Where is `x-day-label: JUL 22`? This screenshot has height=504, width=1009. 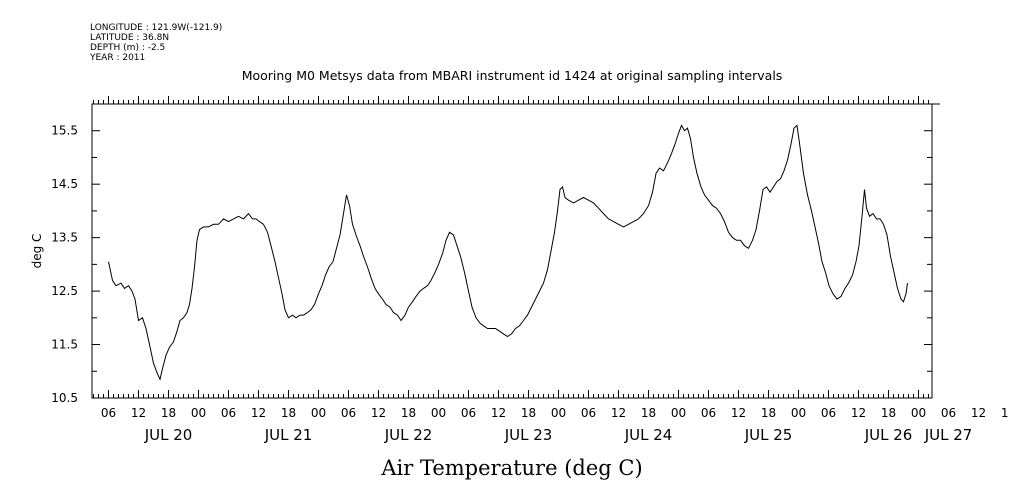 x-day-label: JUL 22 is located at coordinates (408, 435).